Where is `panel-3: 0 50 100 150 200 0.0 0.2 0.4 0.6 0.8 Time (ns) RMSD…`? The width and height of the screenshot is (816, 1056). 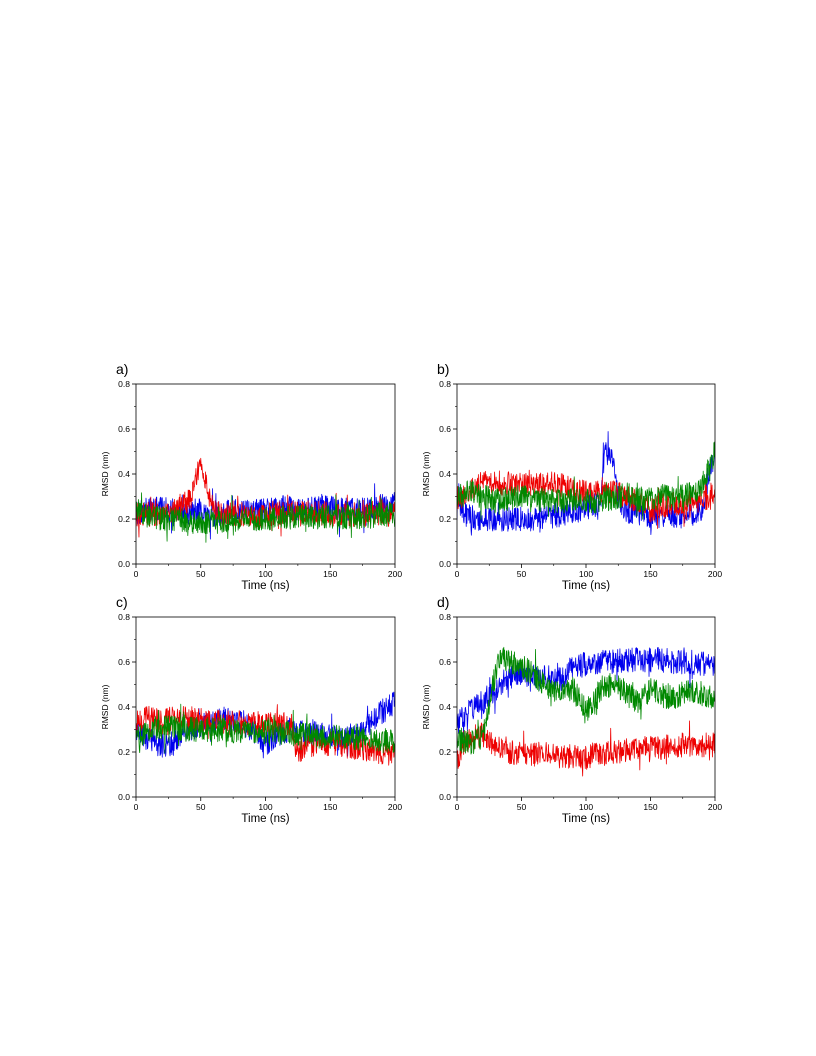 panel-3: 0 50 100 150 200 0.0 0.2 0.4 0.6 0.8 Time (ns) RMSD… is located at coordinates (571, 709).